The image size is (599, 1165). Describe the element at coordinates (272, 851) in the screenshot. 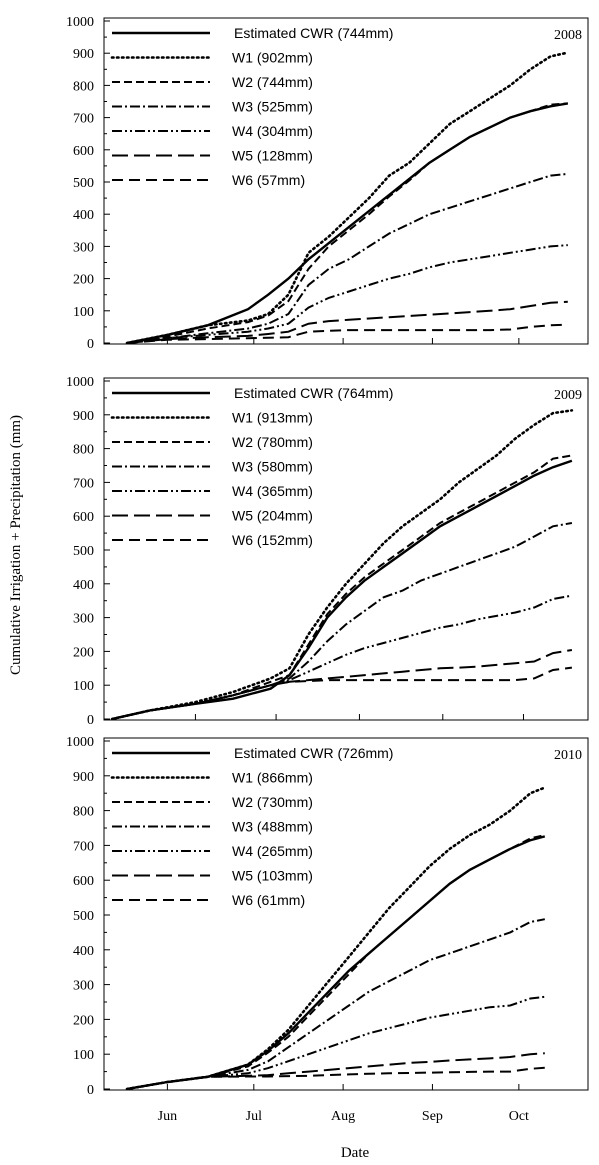

I see `legend-label: W4 (265mm)` at that location.